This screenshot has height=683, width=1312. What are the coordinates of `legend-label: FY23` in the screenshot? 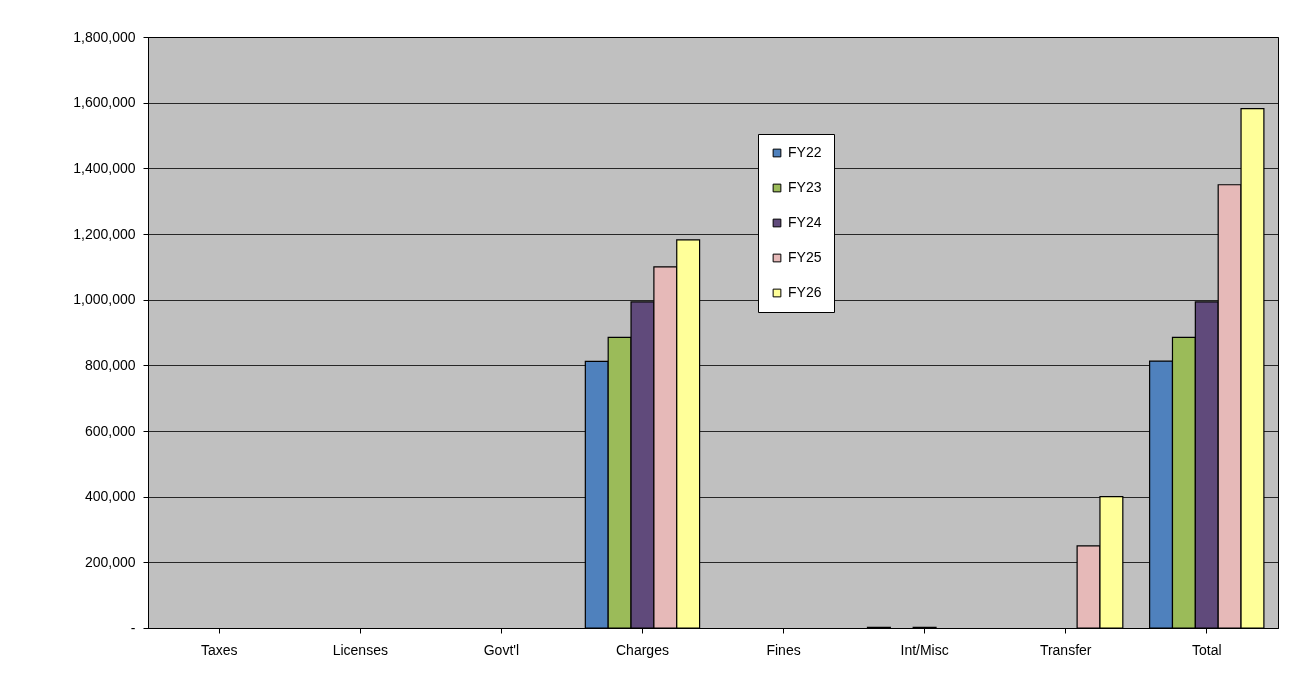 It's located at (805, 187).